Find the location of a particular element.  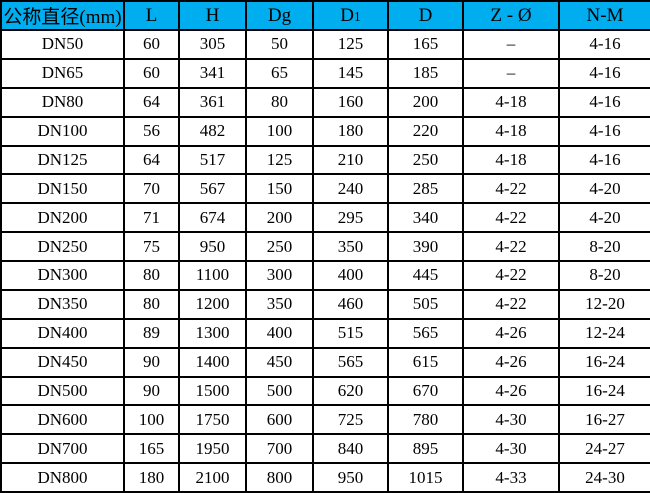

cell-h: 1950 is located at coordinates (212, 449).